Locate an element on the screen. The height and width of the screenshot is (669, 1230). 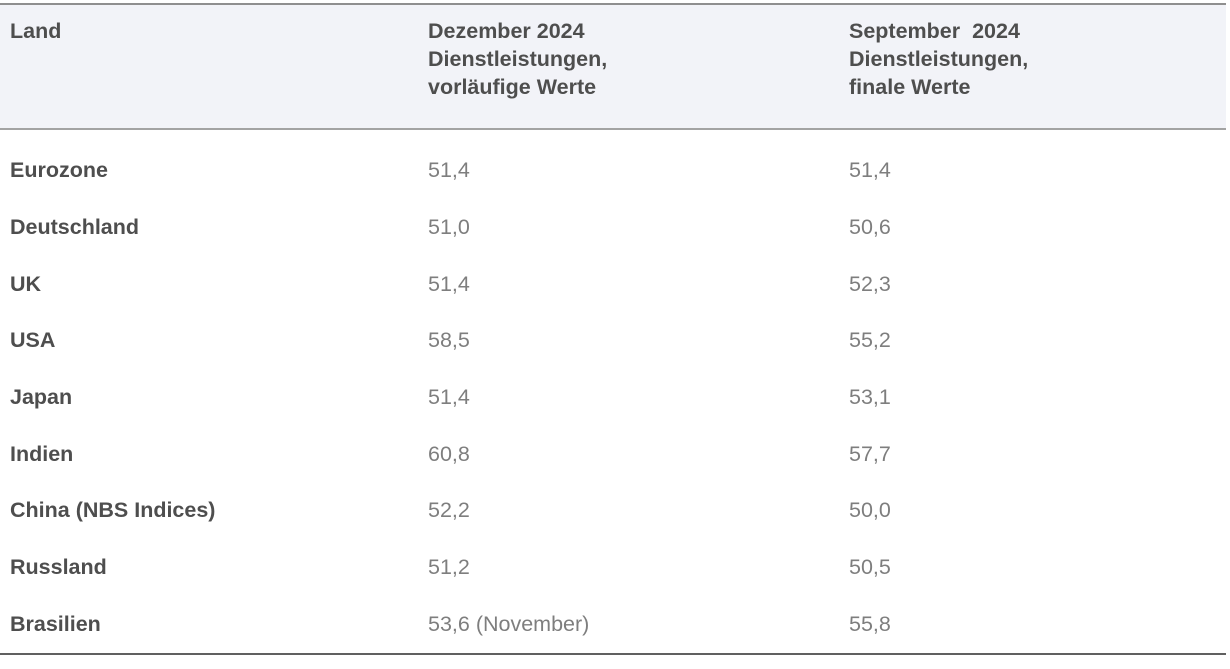
dezember-value-cell: 52,2 is located at coordinates (449, 510).